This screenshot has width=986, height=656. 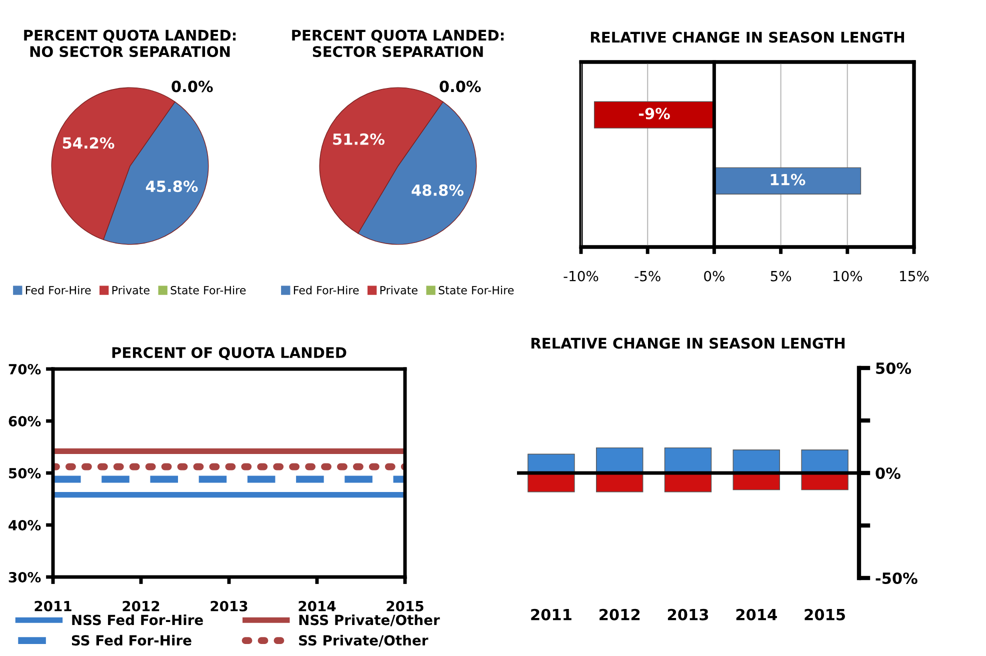 I want to click on y-tick-label: 60%, so click(x=24, y=421).